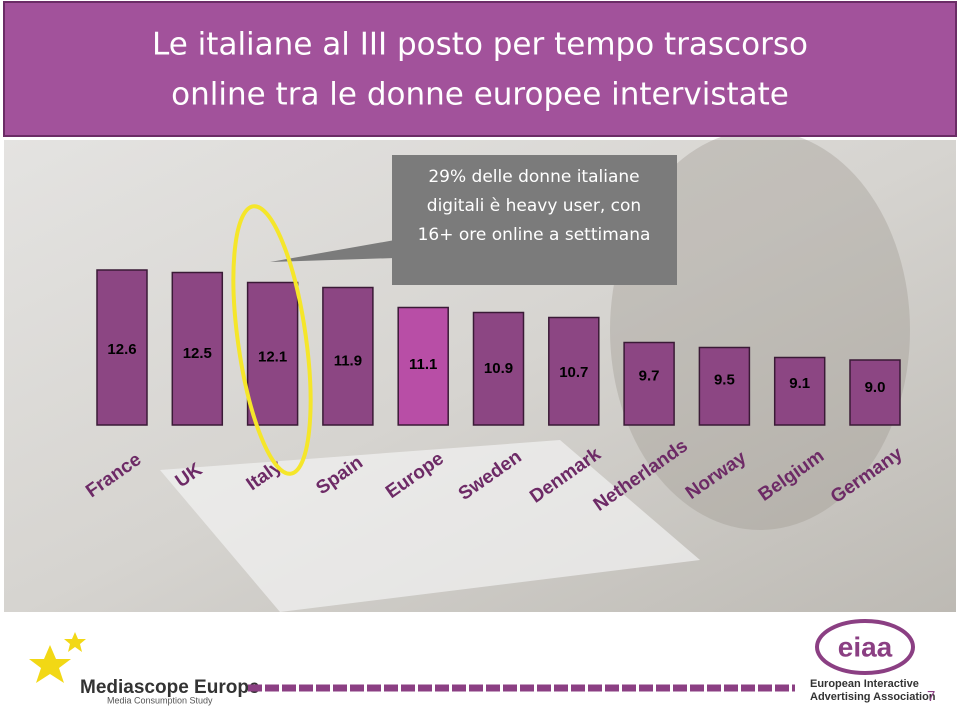  What do you see at coordinates (649, 376) in the screenshot?
I see `value-label: 9.7` at bounding box center [649, 376].